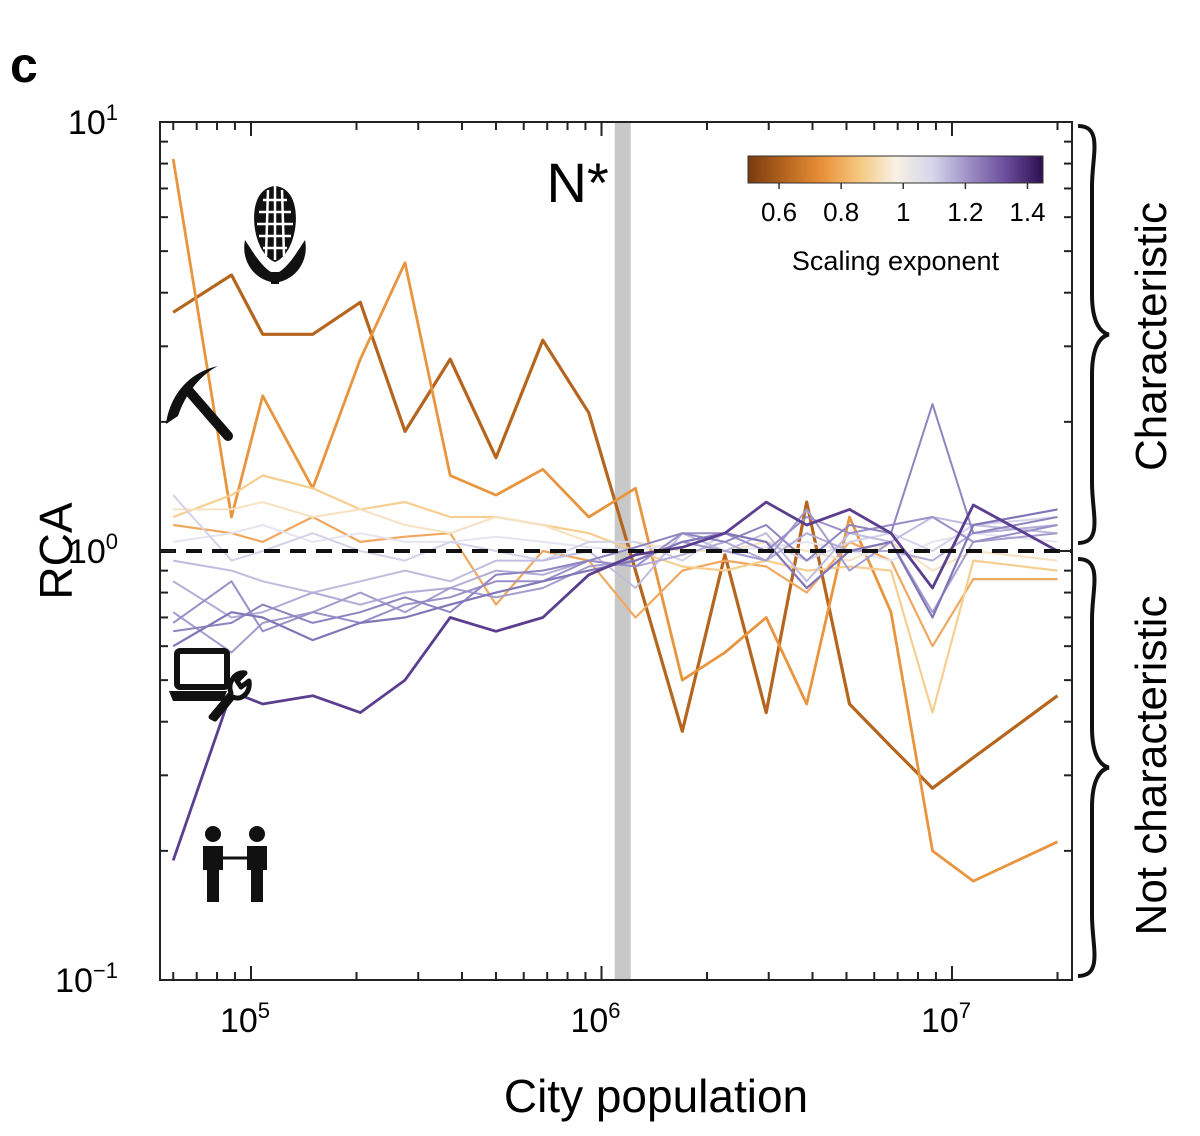 This screenshot has width=1200, height=1136. Describe the element at coordinates (24, 65) in the screenshot. I see `panel-label: c` at that location.